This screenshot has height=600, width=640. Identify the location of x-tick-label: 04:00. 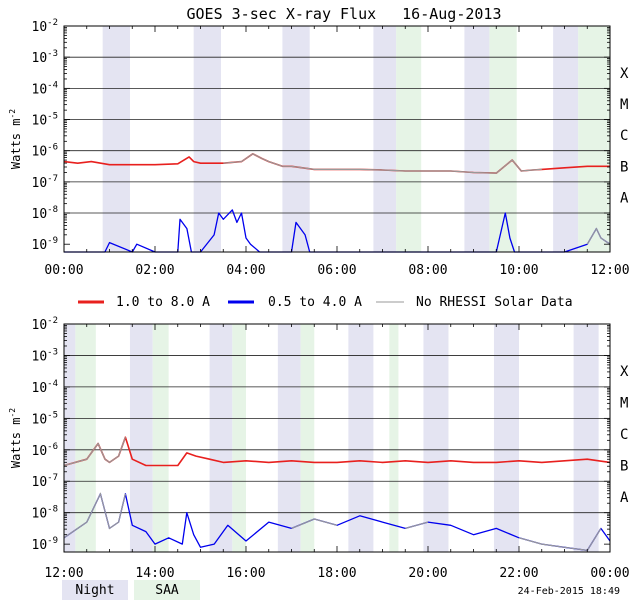
(245, 270).